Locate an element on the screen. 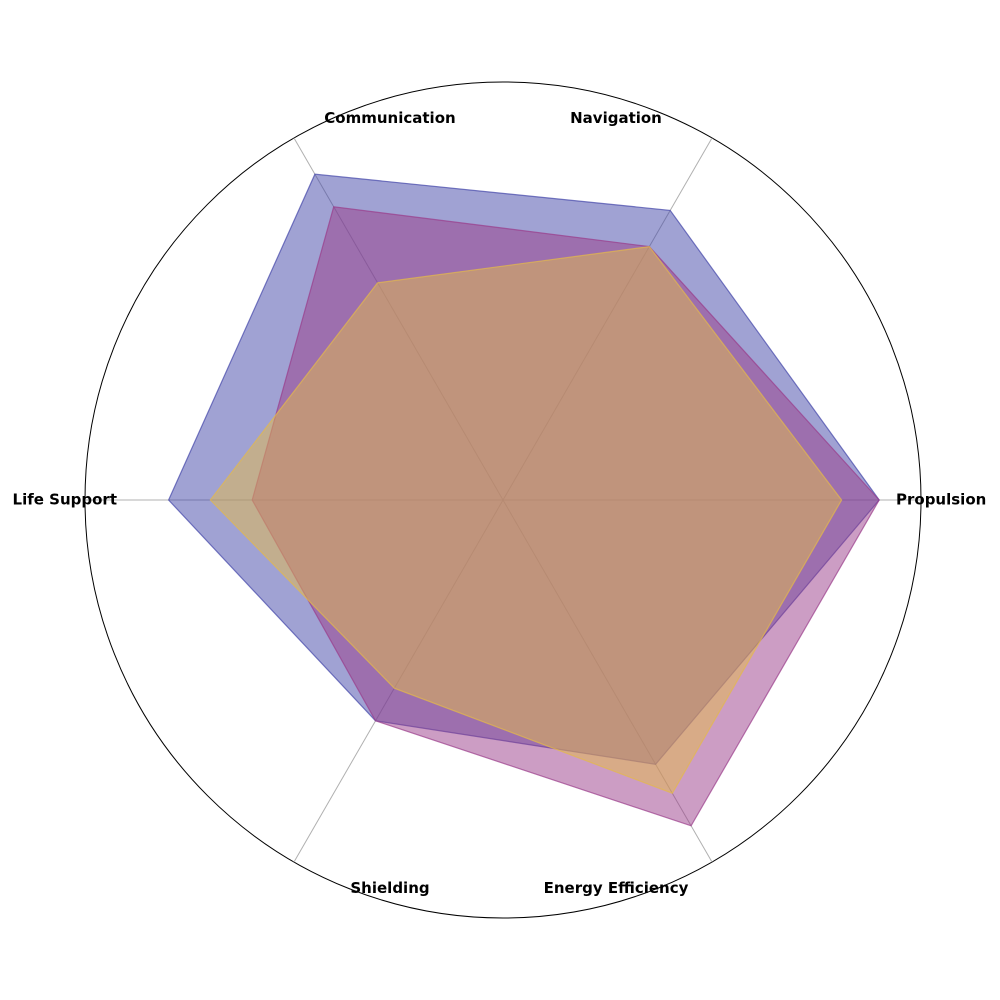 Image resolution: width=1000 pixels, height=1000 pixels. axis-label-propulsion: Propulsion is located at coordinates (941, 500).